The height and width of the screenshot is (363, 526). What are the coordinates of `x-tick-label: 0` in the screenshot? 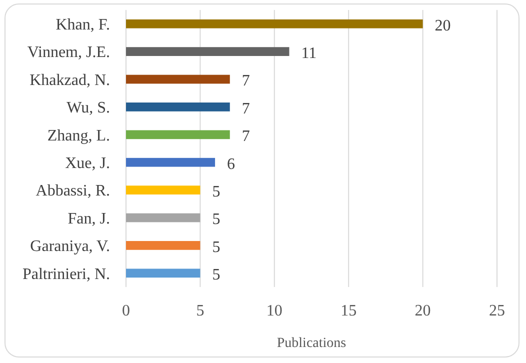 It's located at (126, 311).